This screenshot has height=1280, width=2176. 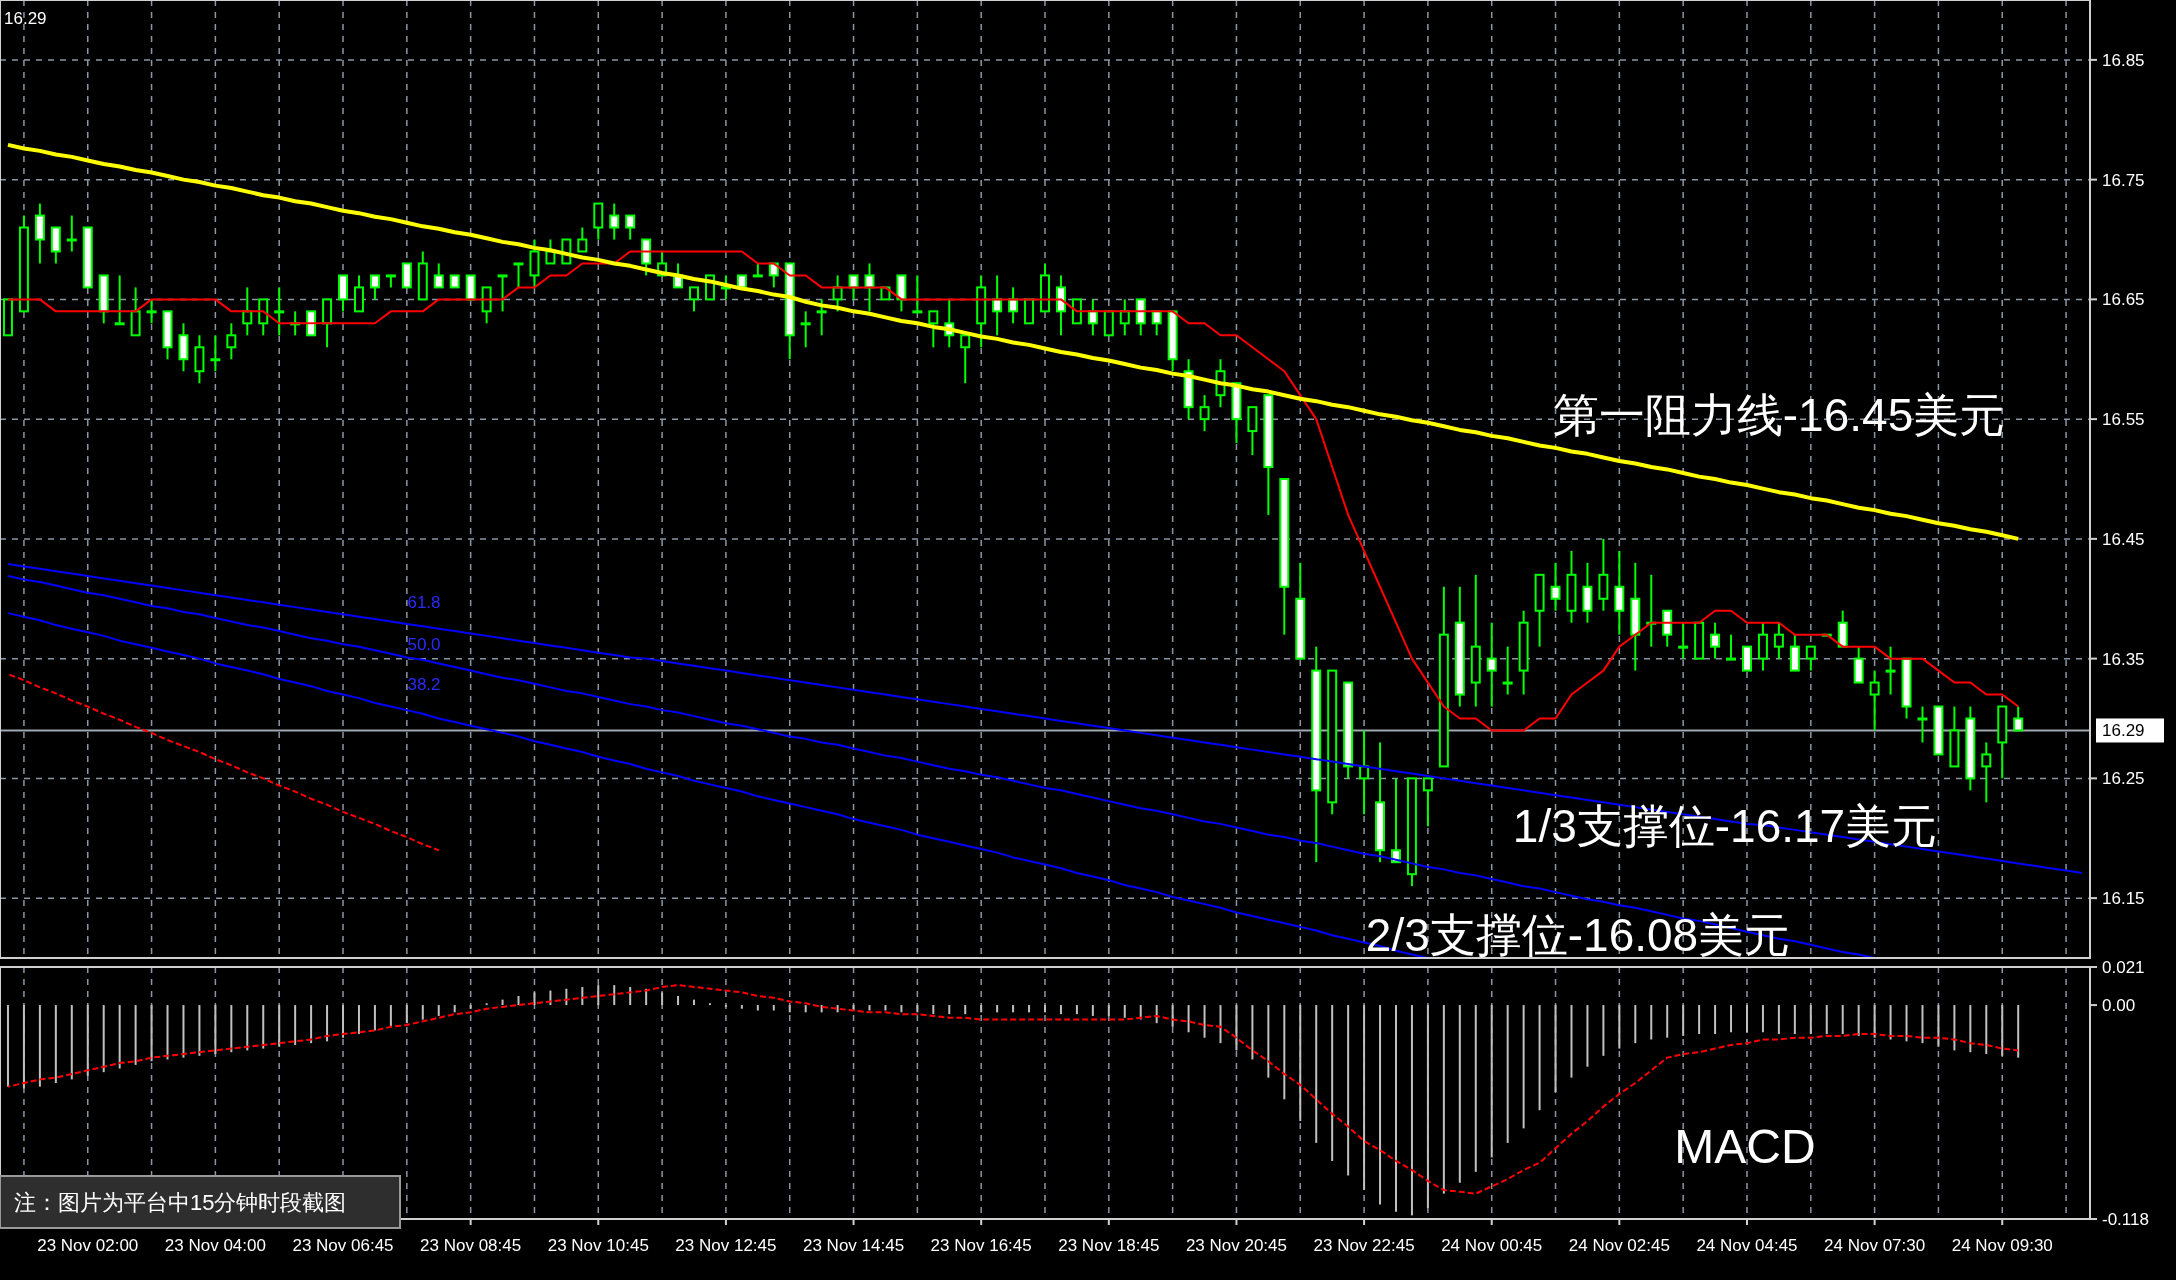 What do you see at coordinates (853, 1245) in the screenshot?
I see `x-tick-label: 23 Nov 14:45` at bounding box center [853, 1245].